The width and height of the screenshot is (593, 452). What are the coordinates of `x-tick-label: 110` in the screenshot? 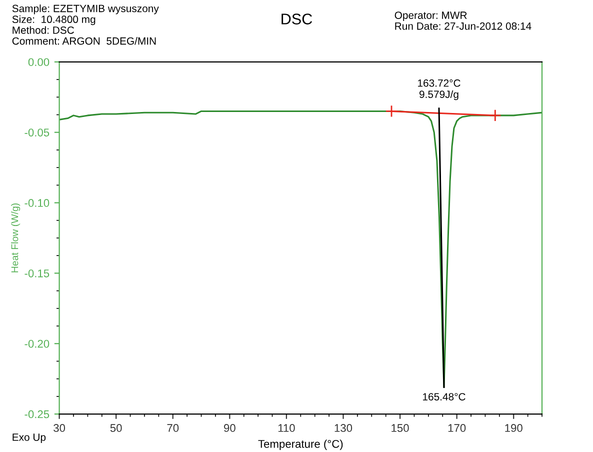 It's located at (286, 428).